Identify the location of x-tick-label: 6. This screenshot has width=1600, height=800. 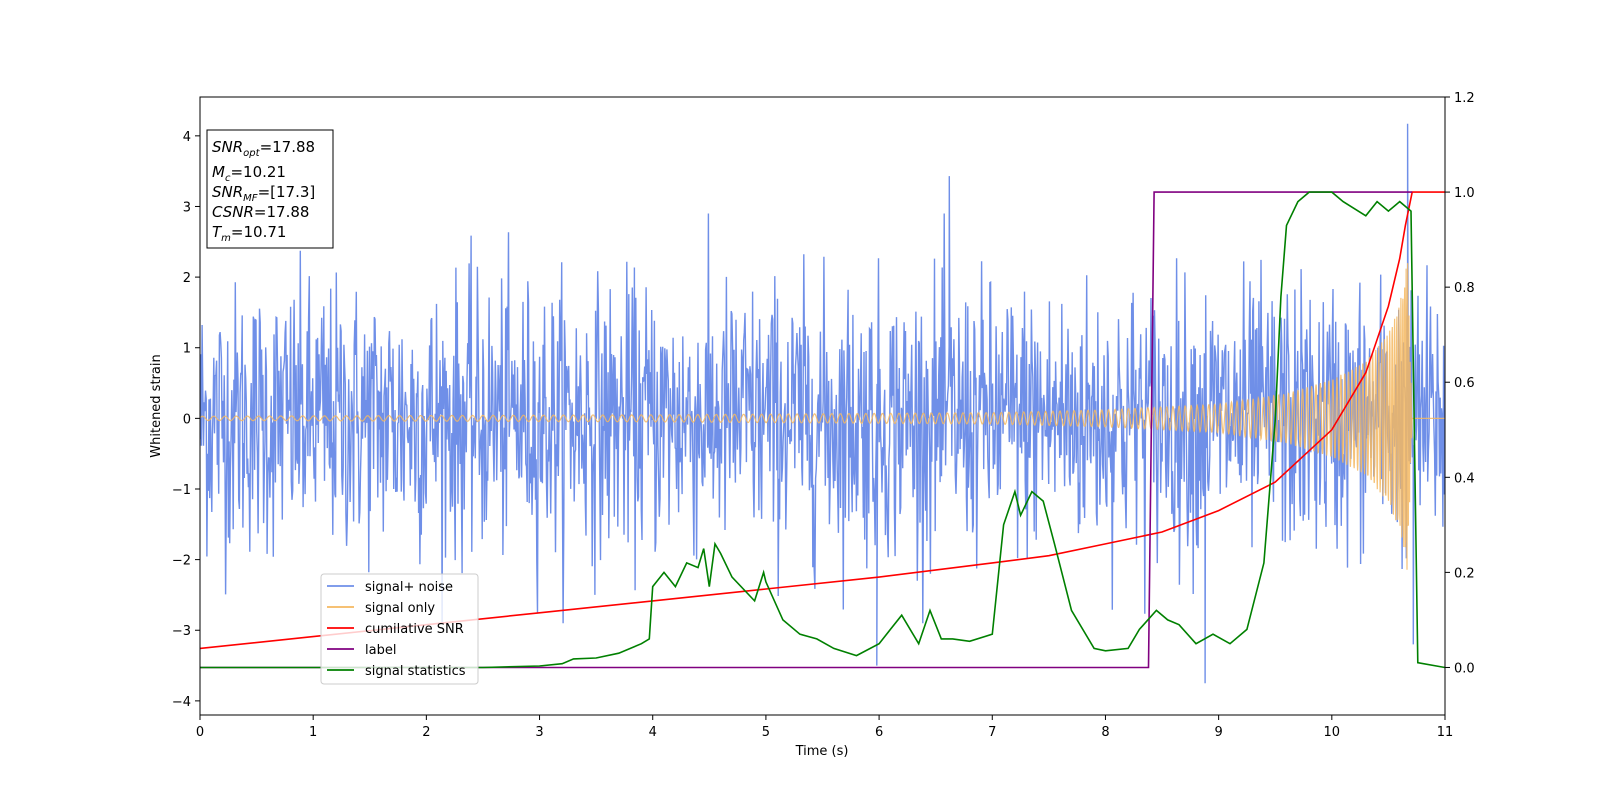
(879, 732).